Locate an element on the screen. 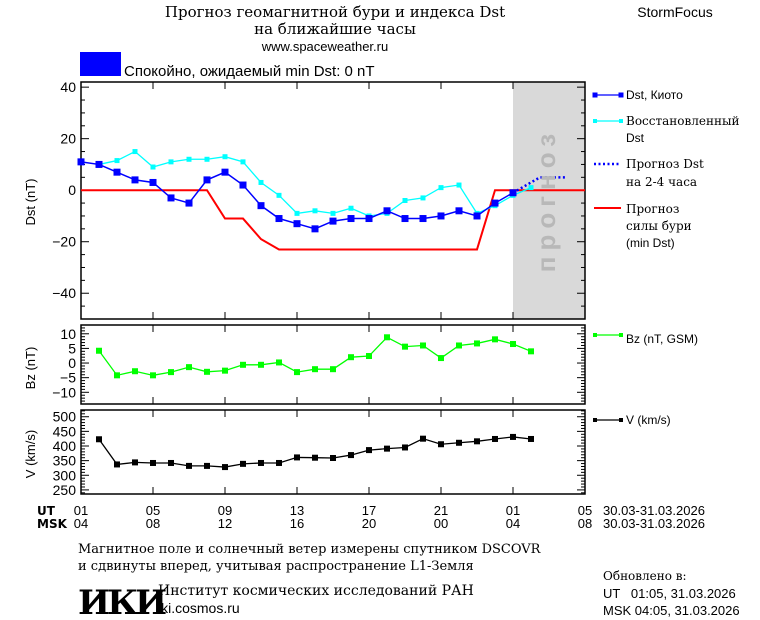  updated-label: Обновлено в: is located at coordinates (645, 576).